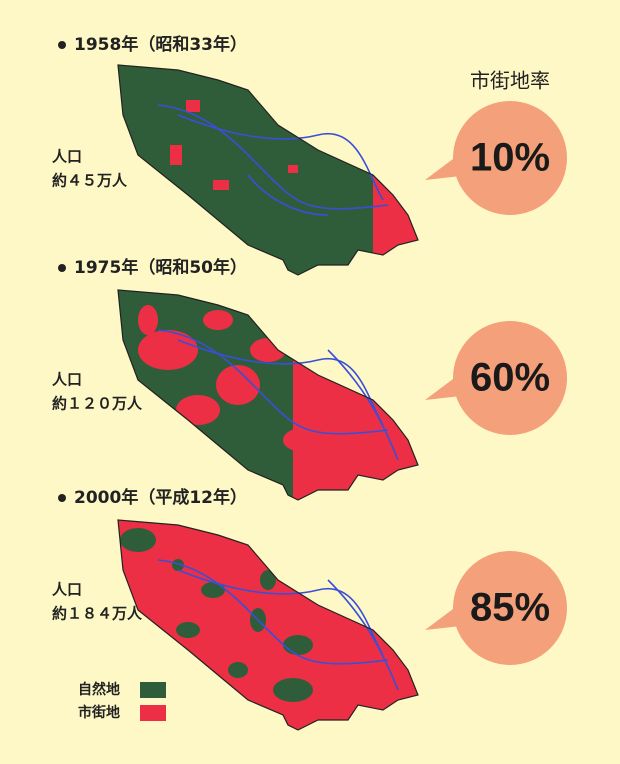 Image resolution: width=620 pixels, height=764 pixels. What do you see at coordinates (160, 267) in the screenshot?
I see `year-label: 1975年（昭和50年）` at bounding box center [160, 267].